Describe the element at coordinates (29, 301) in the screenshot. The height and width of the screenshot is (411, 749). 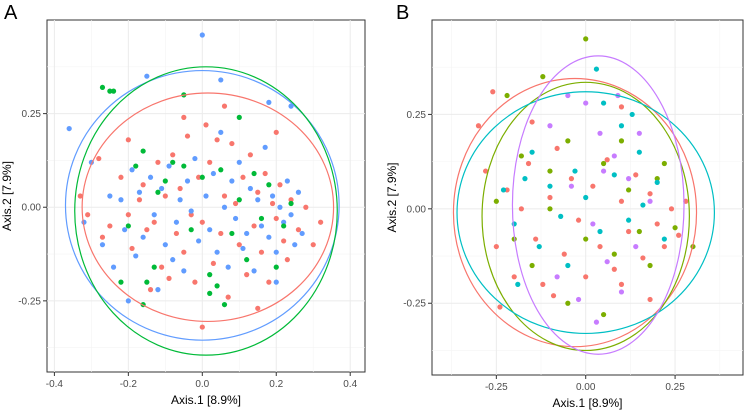
I see `panel-a-y-tick-label: -0.25` at that location.